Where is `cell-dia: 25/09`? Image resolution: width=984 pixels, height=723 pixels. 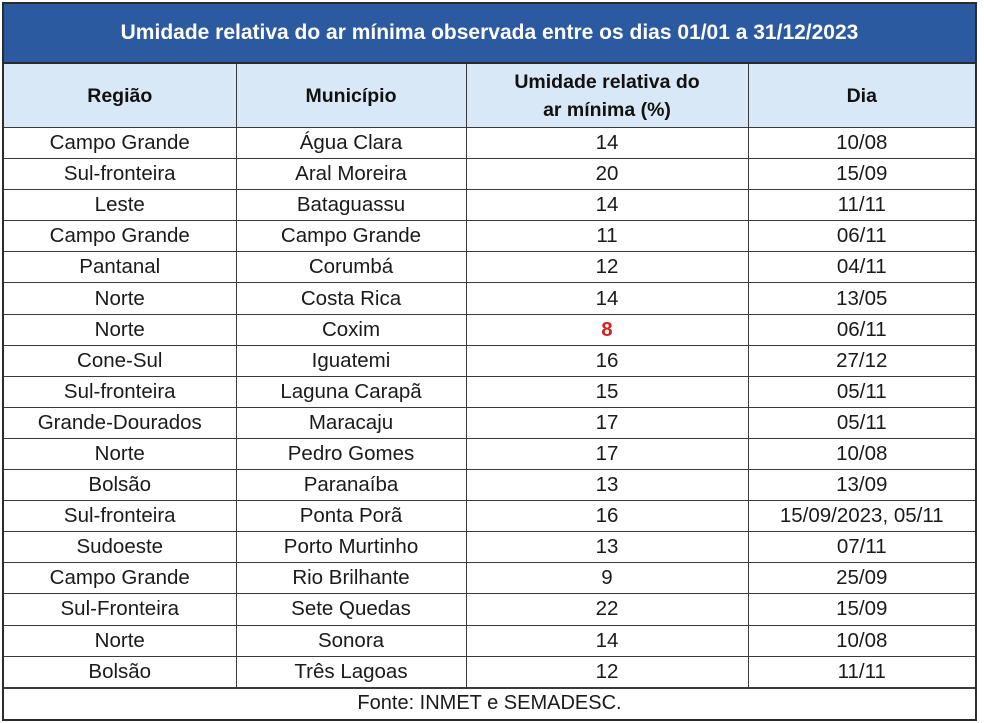 cell-dia: 25/09 is located at coordinates (861, 578).